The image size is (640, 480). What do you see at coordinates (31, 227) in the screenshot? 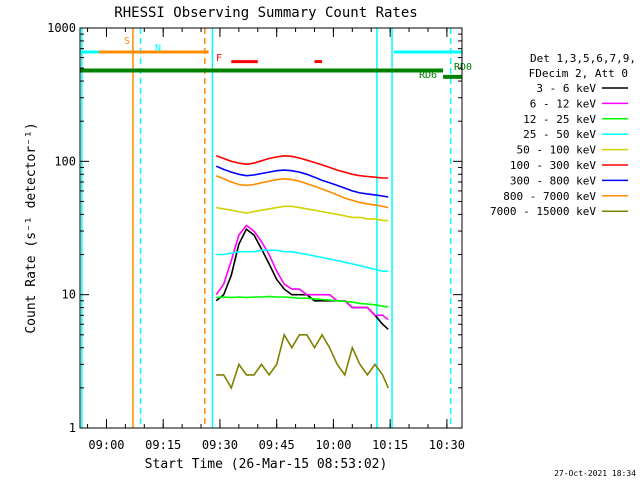
I see `y-axis-label: Count Rate (s⁻¹ detector⁻¹)` at bounding box center [31, 227].